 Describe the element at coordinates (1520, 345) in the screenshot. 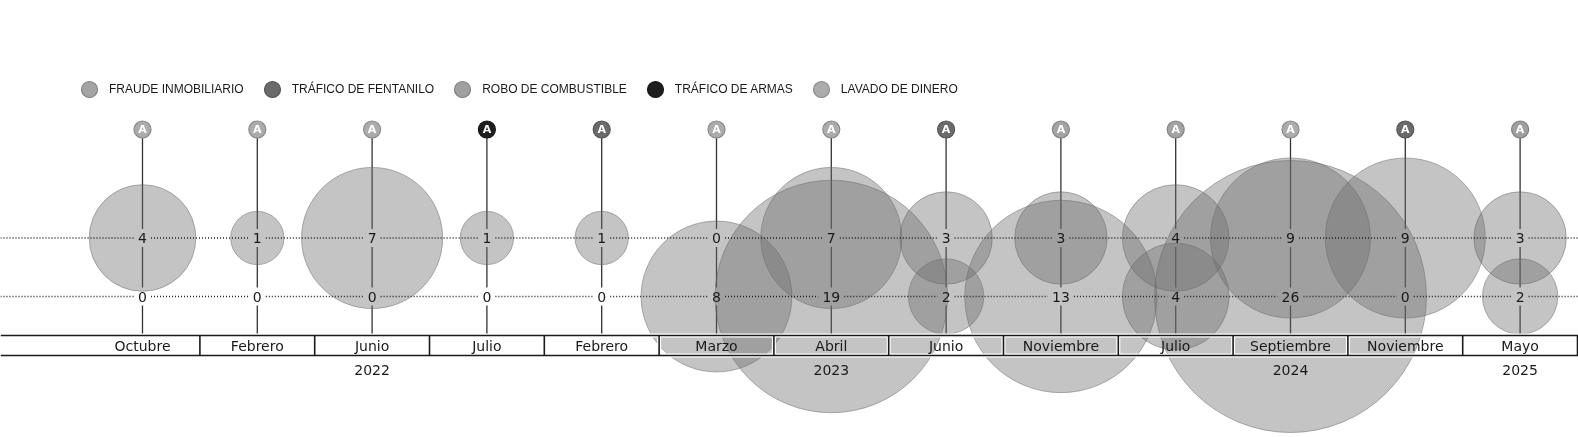

I see `category-label: Mayo` at that location.